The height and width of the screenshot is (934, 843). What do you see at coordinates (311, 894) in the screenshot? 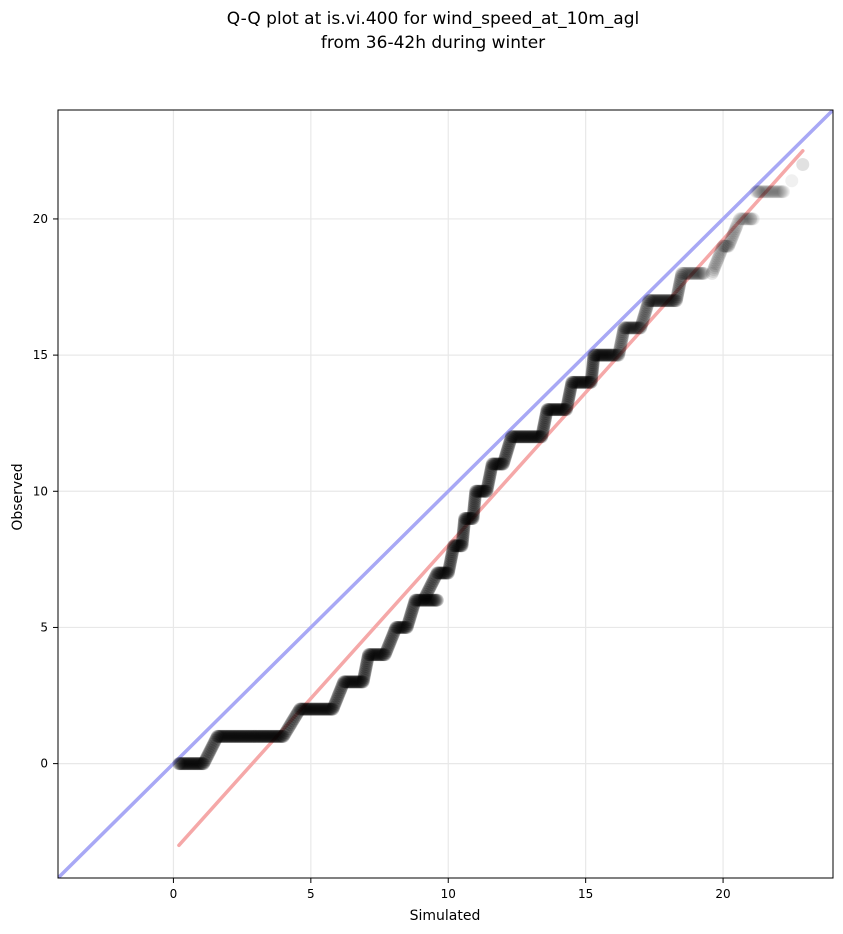
I see `x-tick-label: 5` at bounding box center [311, 894].